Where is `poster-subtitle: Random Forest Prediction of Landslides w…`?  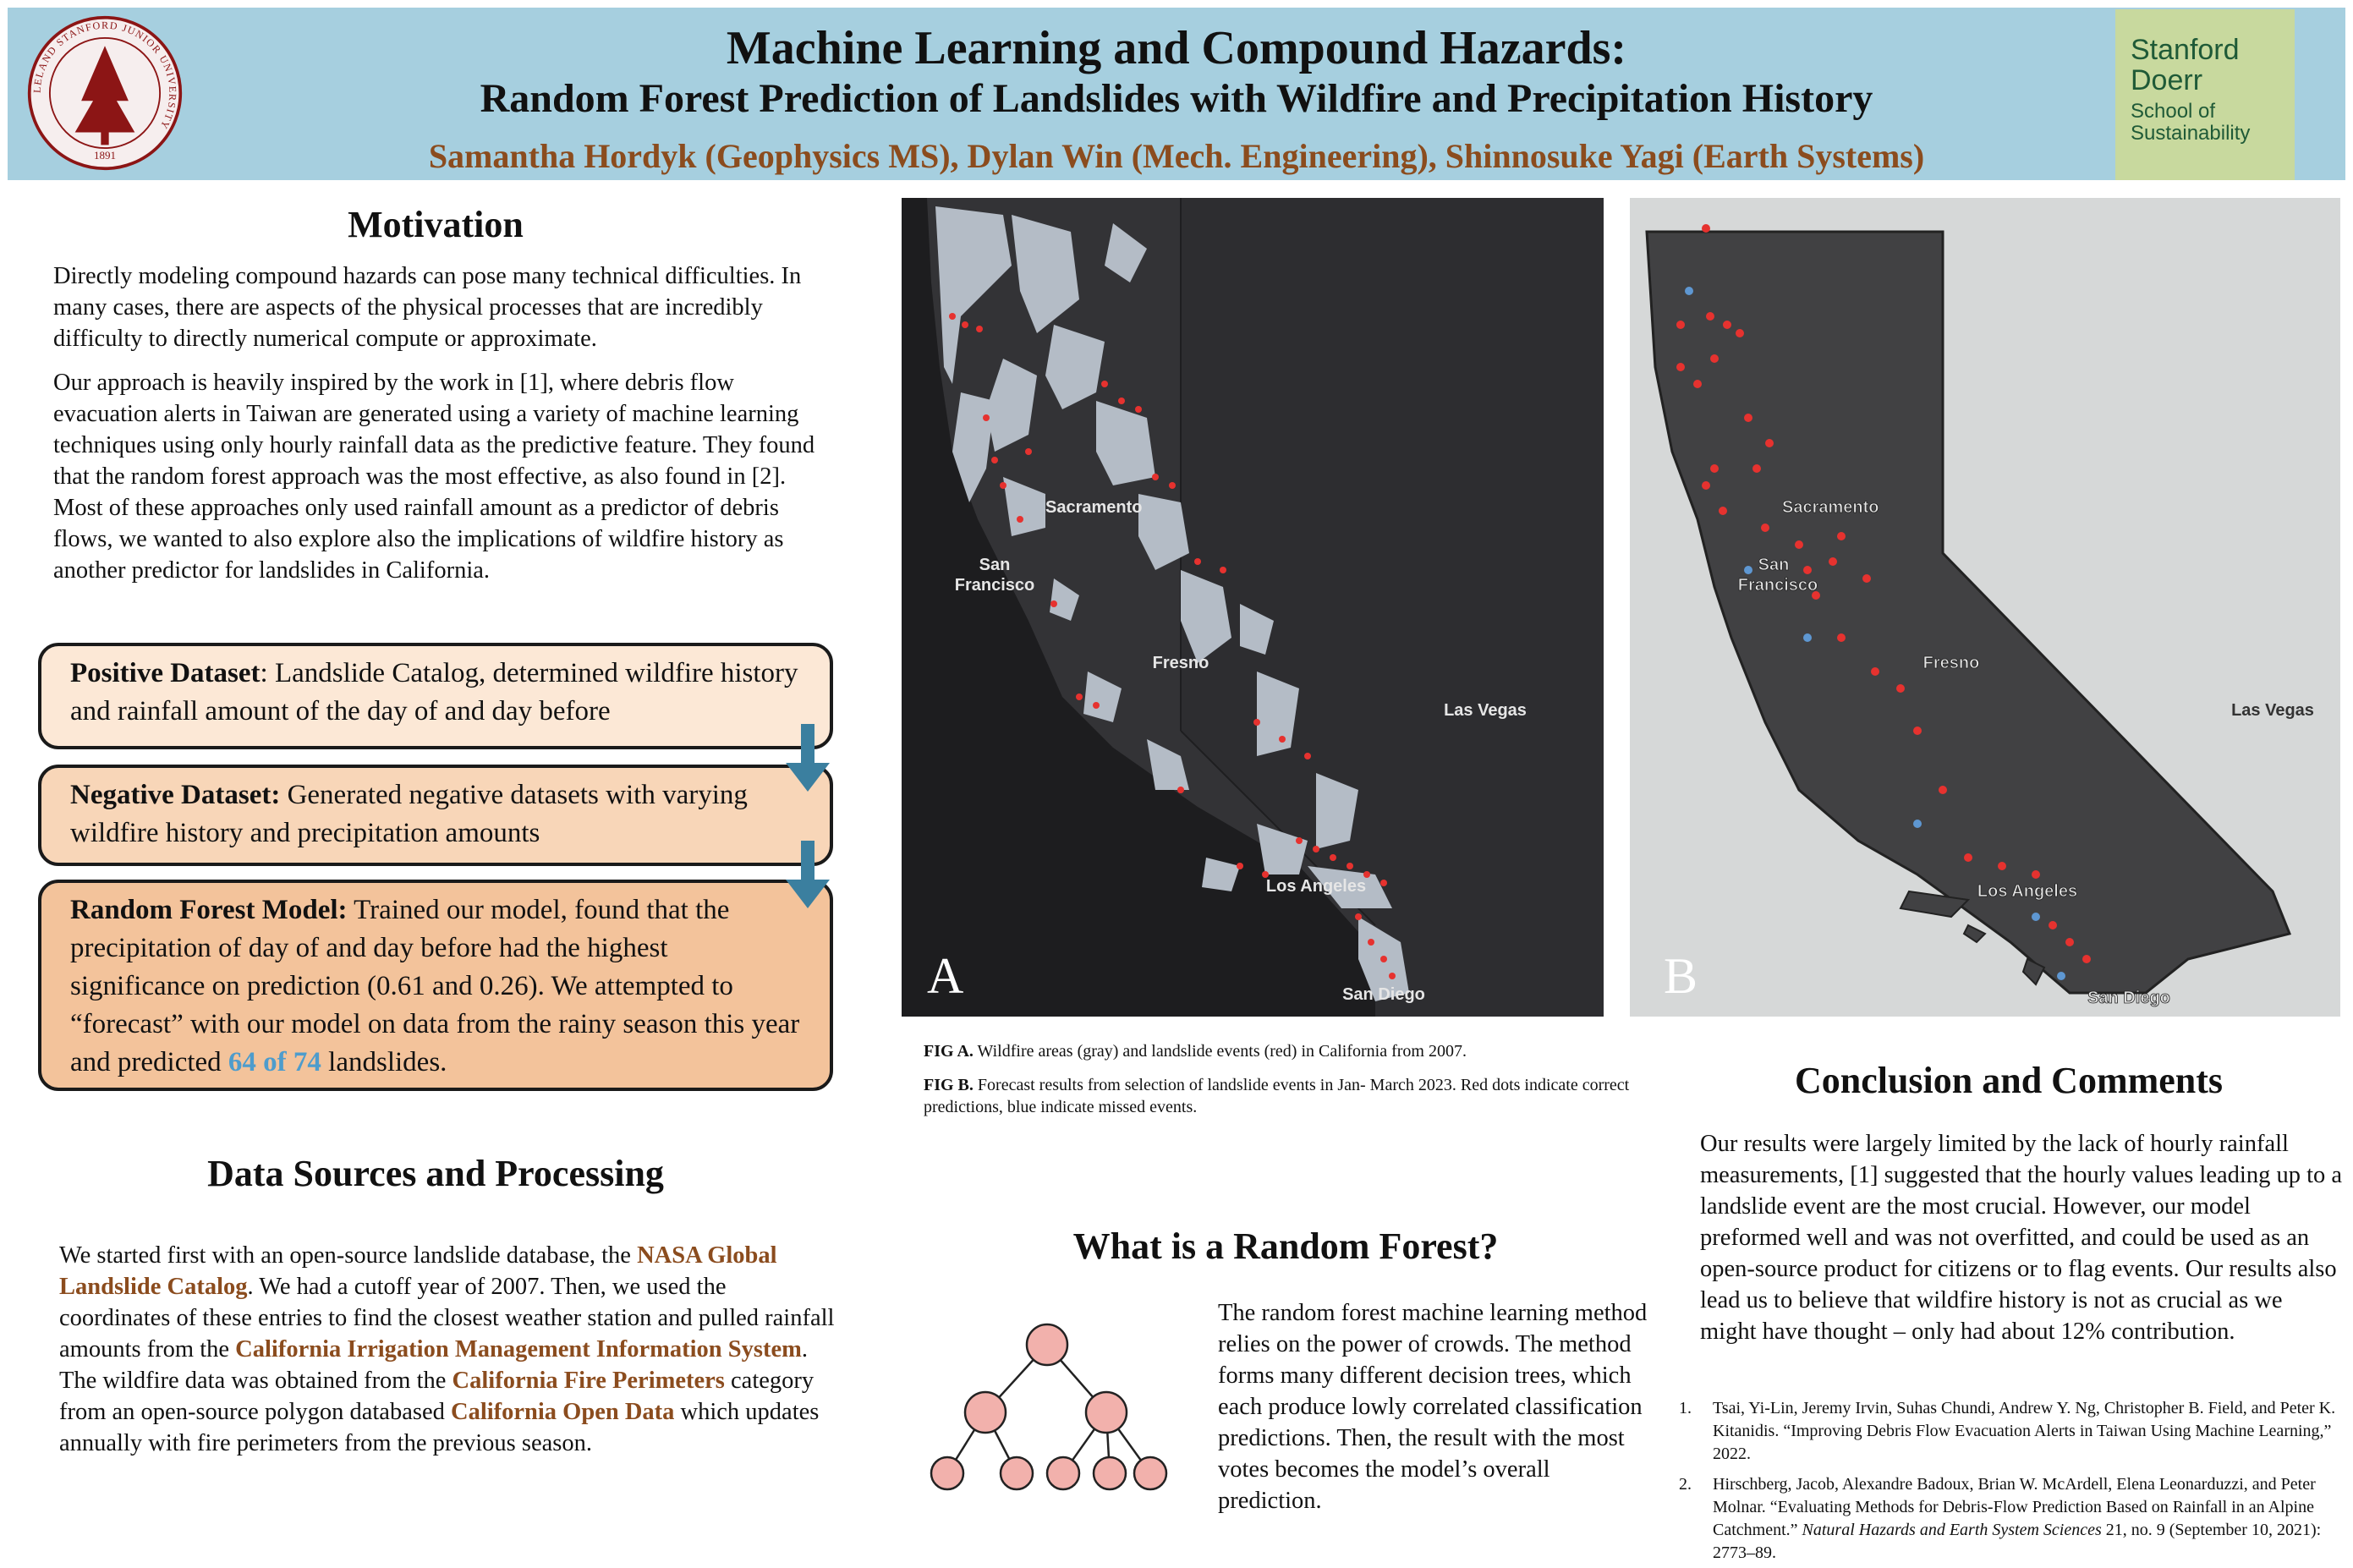 poster-subtitle: Random Forest Prediction of Landslides w… is located at coordinates (1176, 98).